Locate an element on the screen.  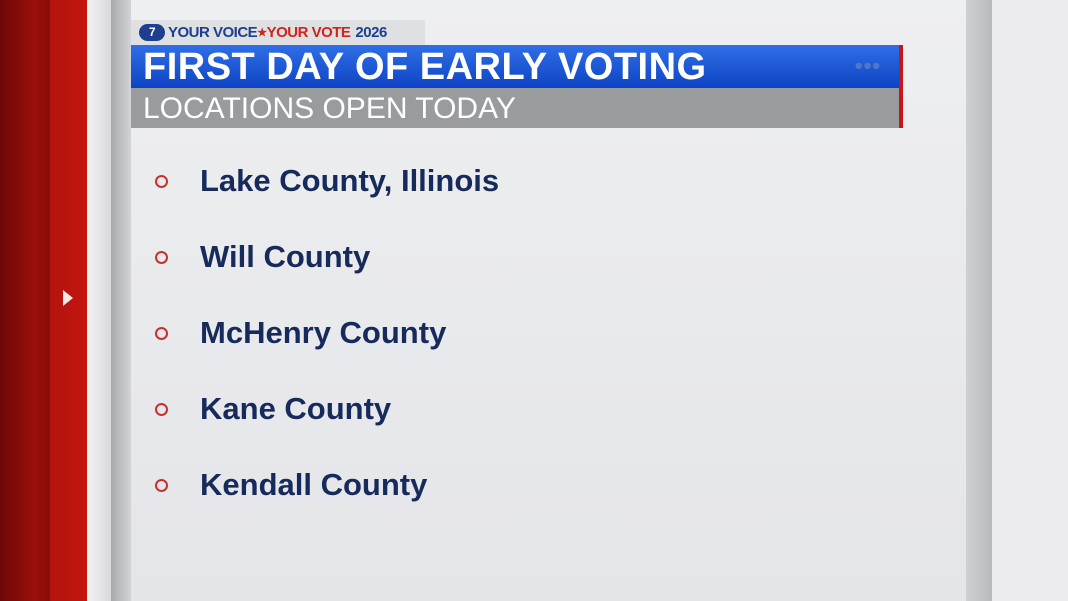
star-icon: ★ is located at coordinates (262, 33).